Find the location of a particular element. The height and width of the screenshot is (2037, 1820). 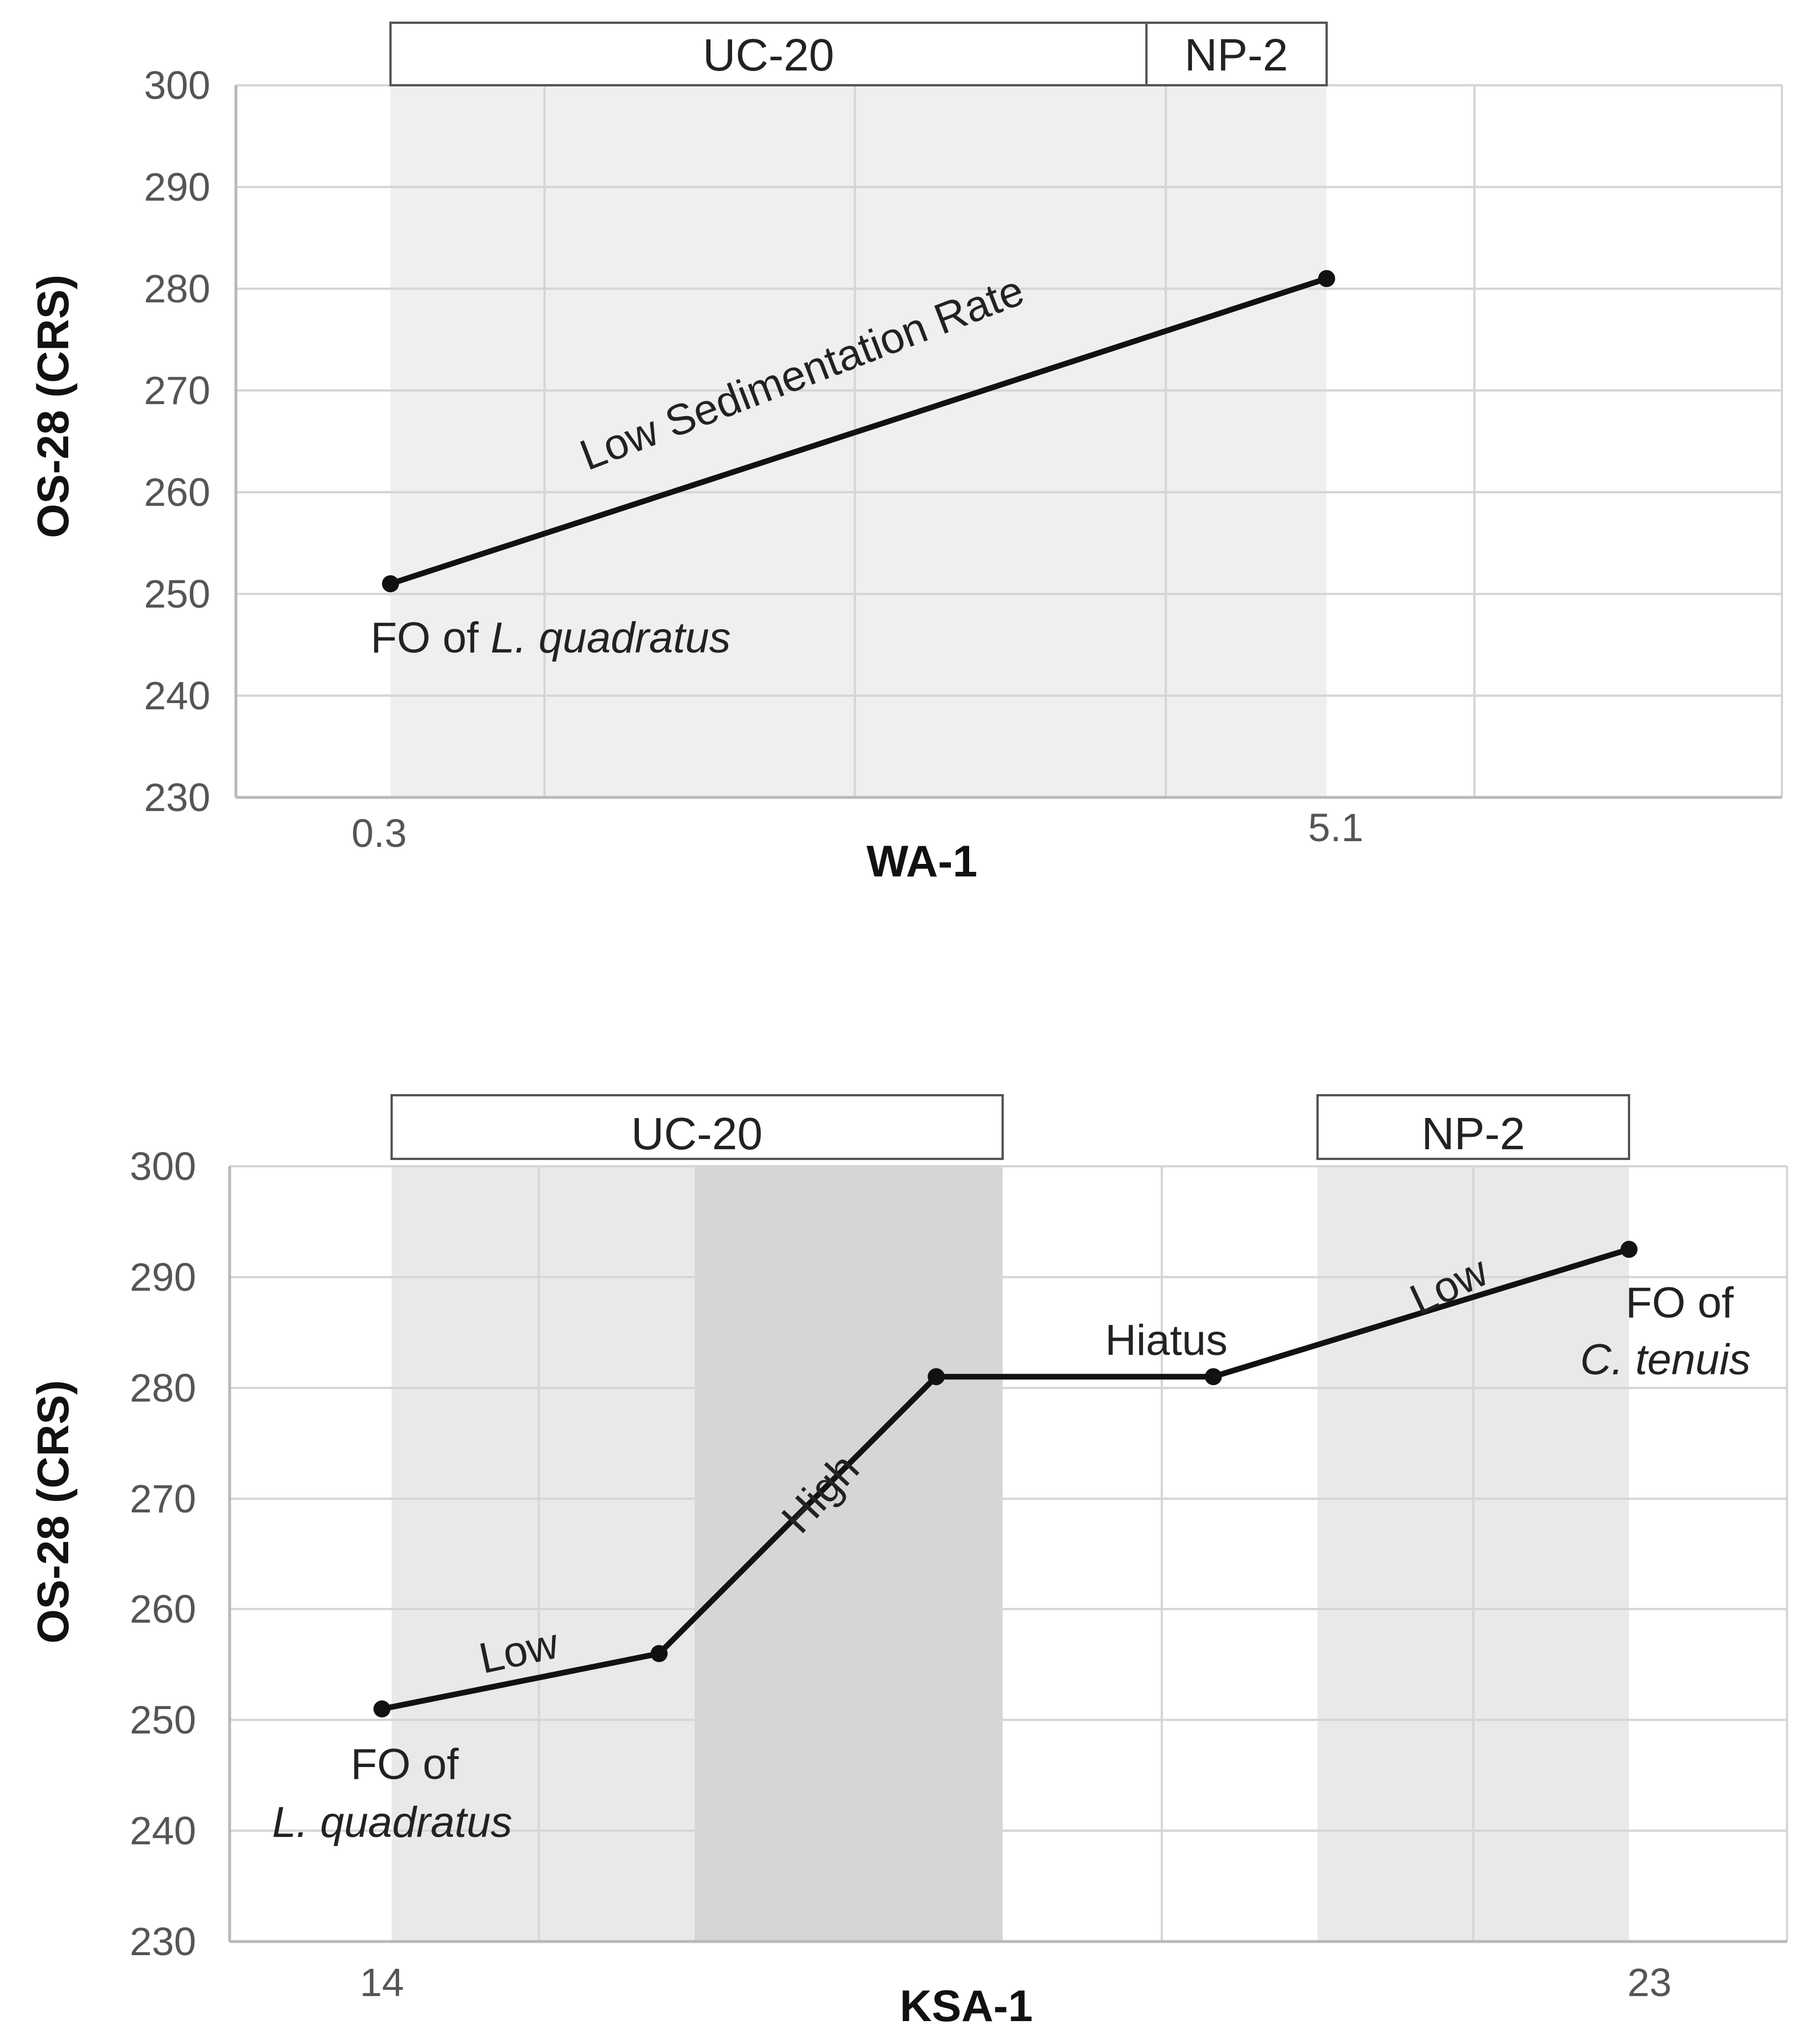

annotation-fo-end-species: C. tenuis is located at coordinates (1666, 1360).